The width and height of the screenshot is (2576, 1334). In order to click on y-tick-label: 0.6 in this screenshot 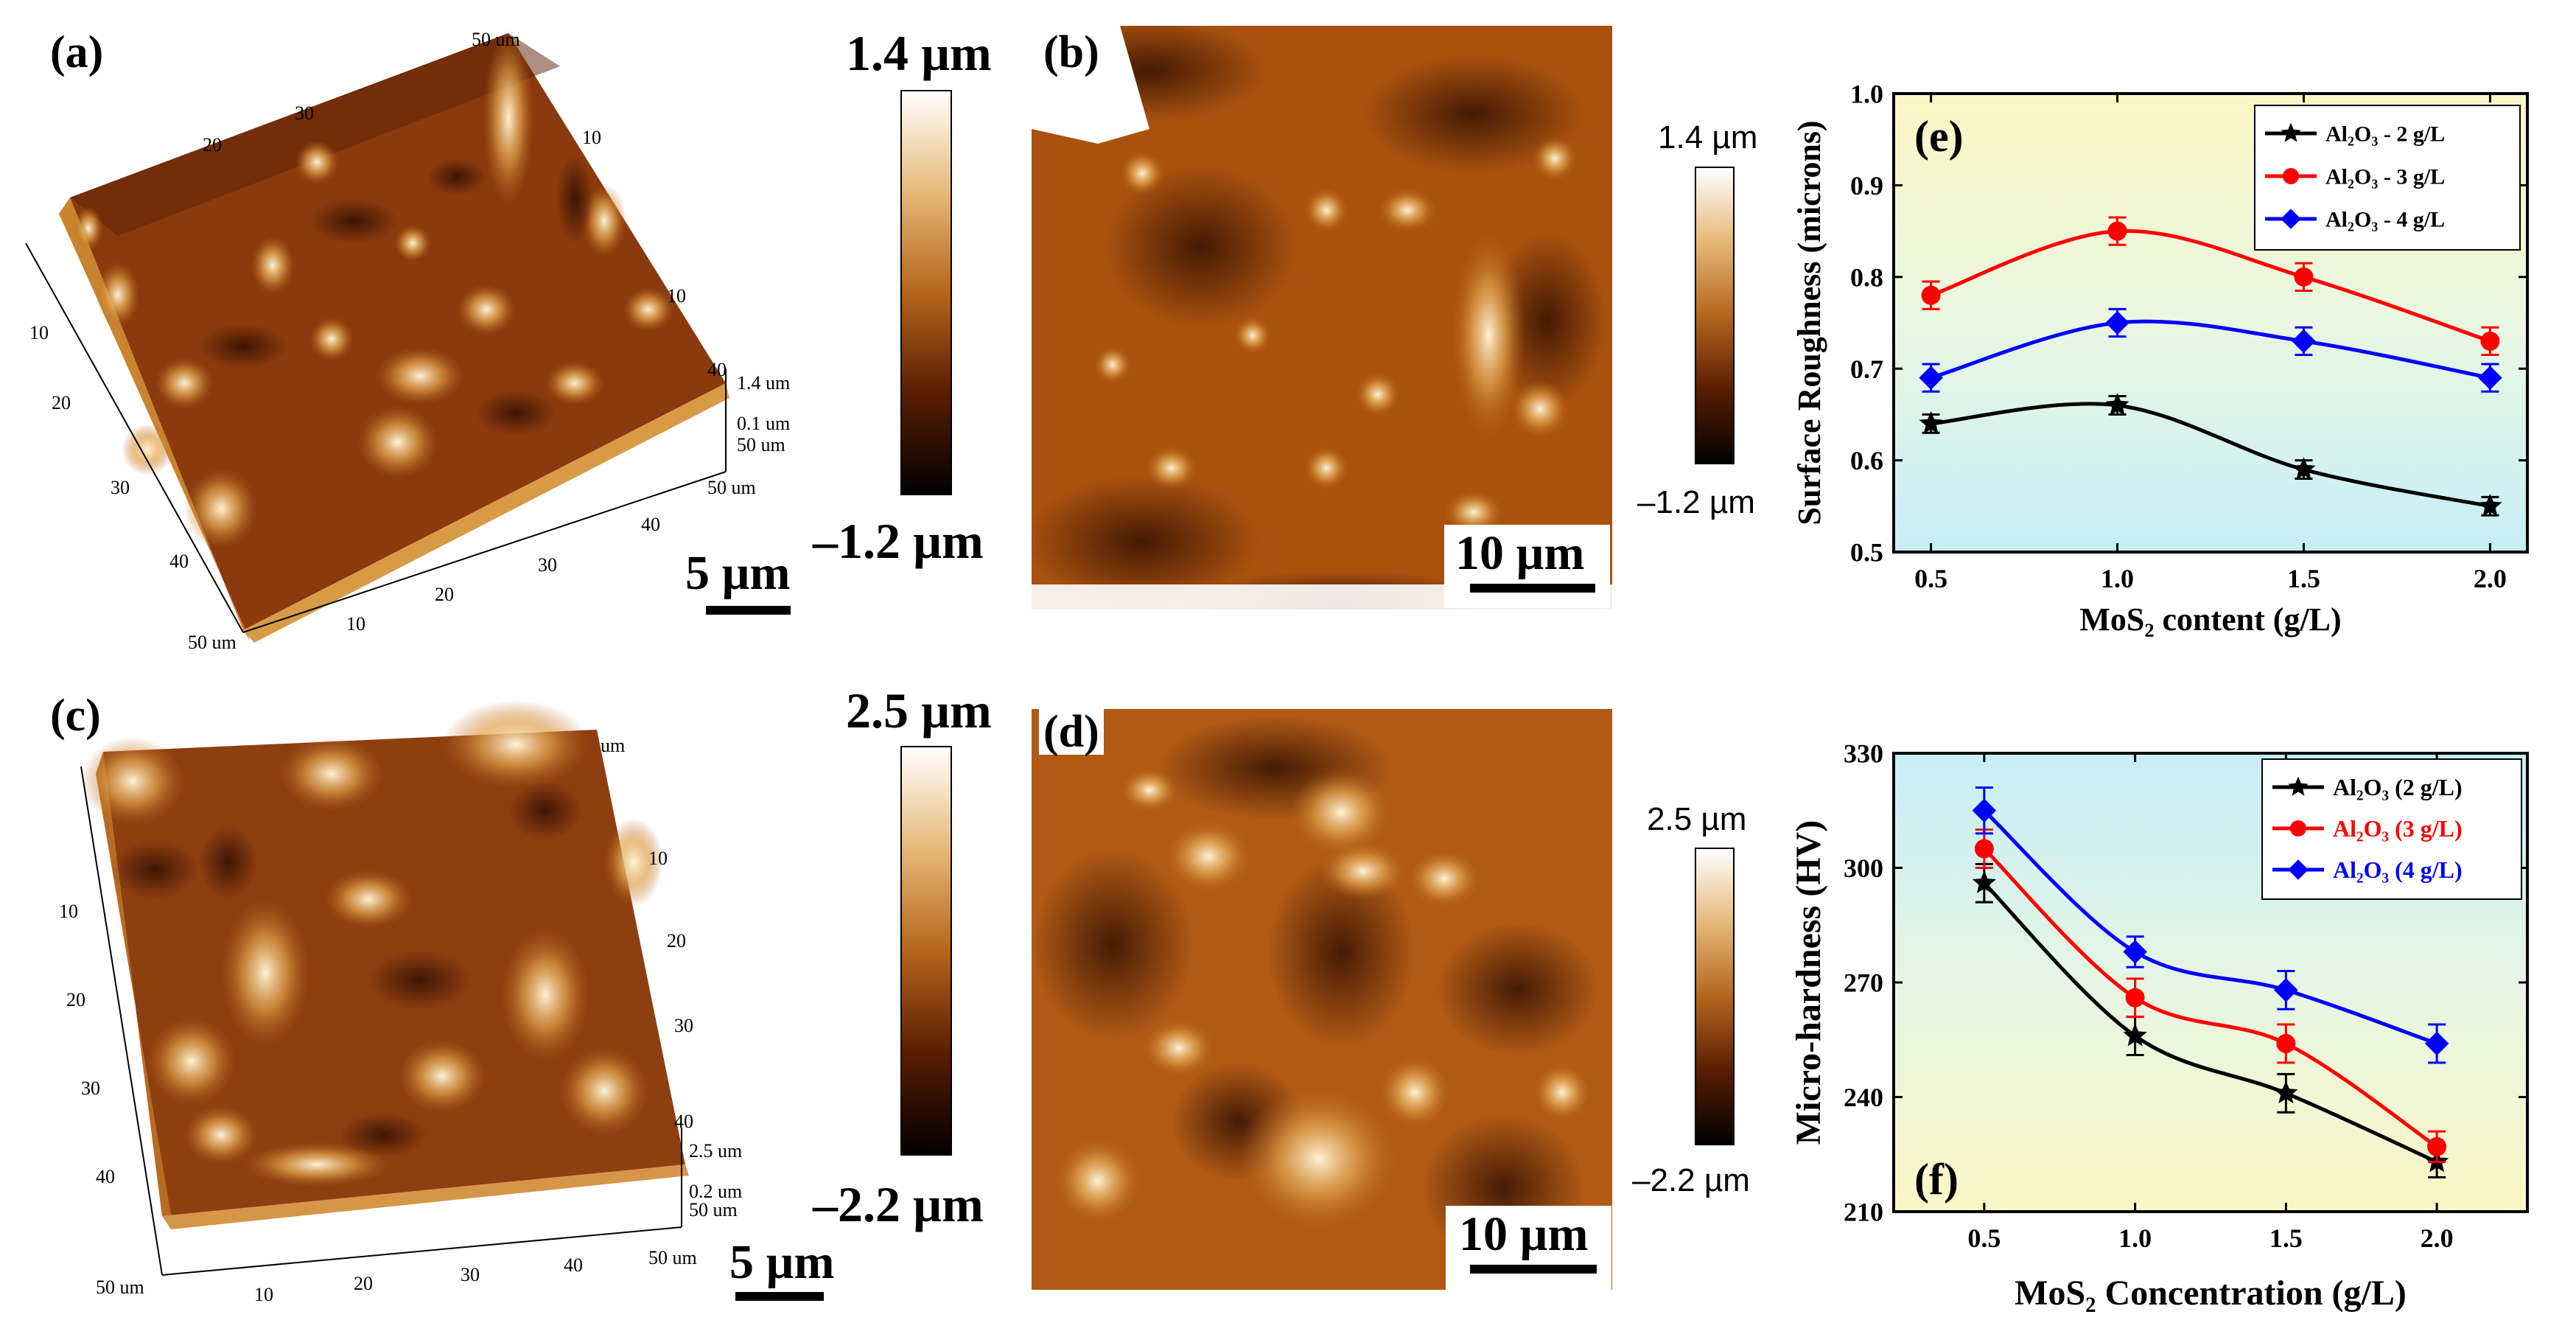, I will do `click(1866, 460)`.